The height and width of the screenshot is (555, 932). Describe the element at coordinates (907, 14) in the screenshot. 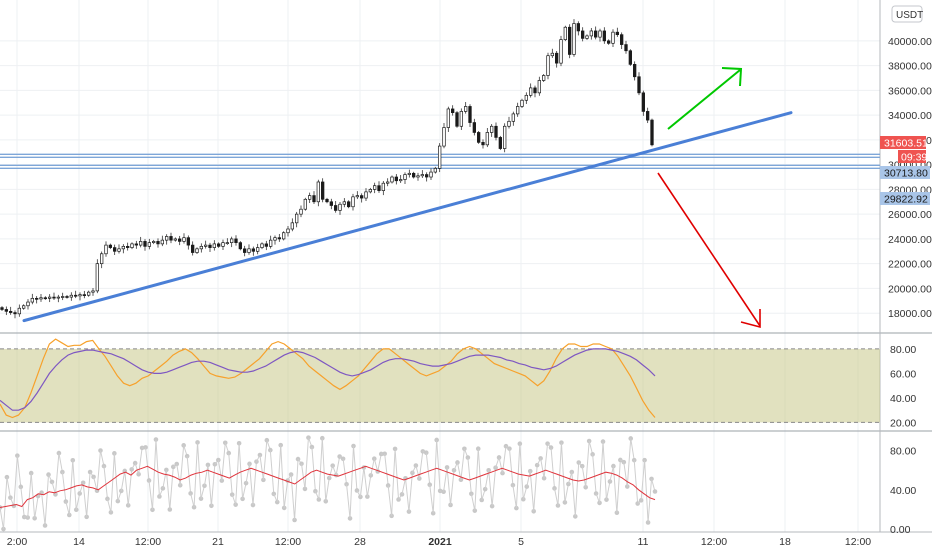

I see `currency-badge: USDT` at that location.